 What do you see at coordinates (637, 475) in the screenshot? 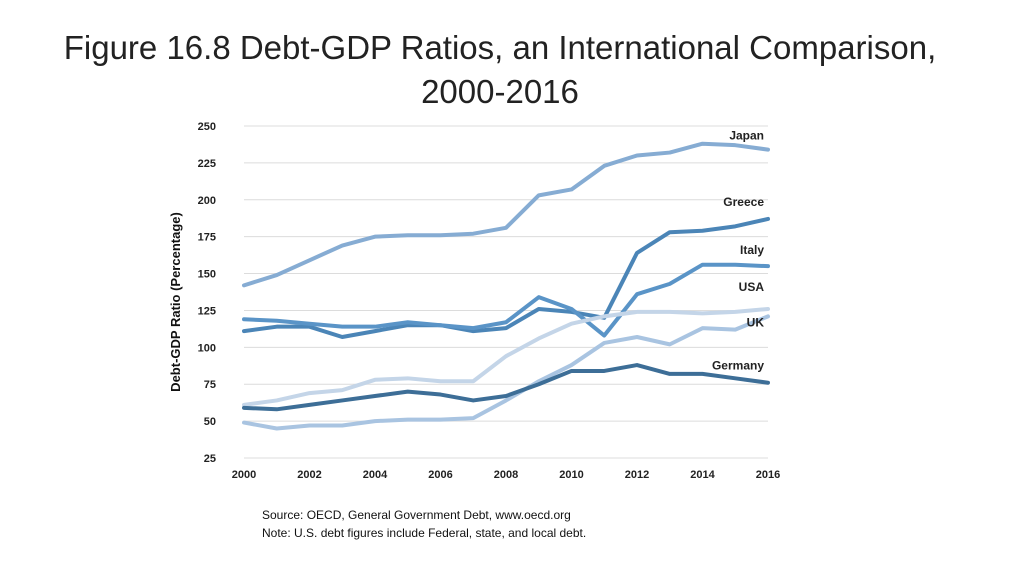
I see `x-tick-label: 2012` at bounding box center [637, 475].